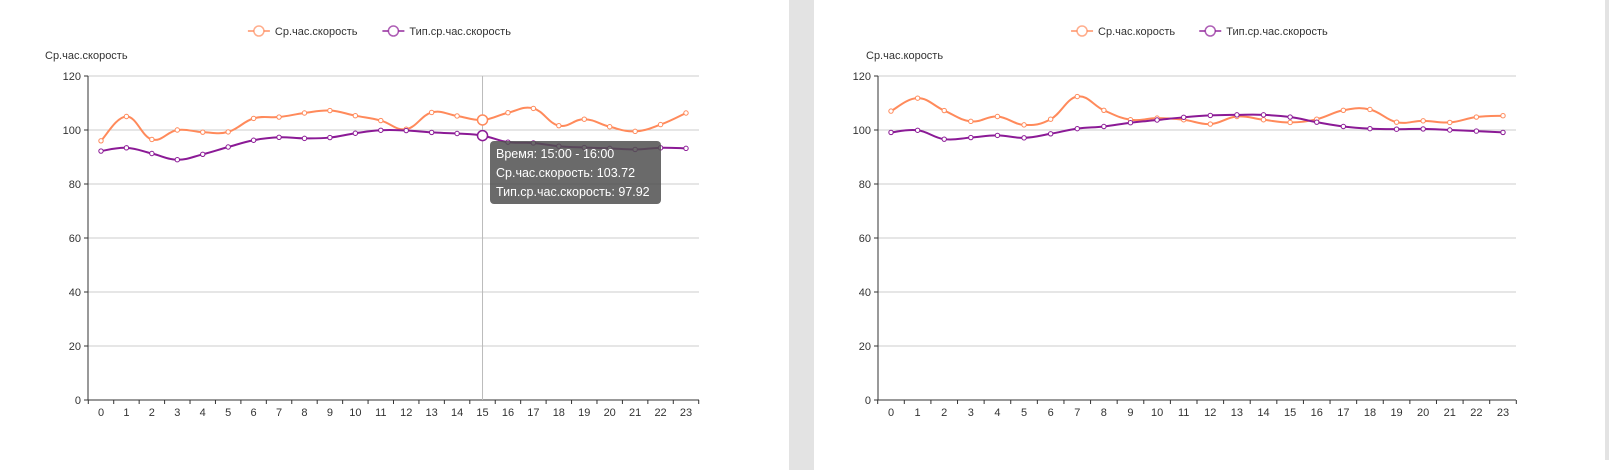  I want to click on tooltip-time: Время: 15:00 - 16:00, so click(555, 154).